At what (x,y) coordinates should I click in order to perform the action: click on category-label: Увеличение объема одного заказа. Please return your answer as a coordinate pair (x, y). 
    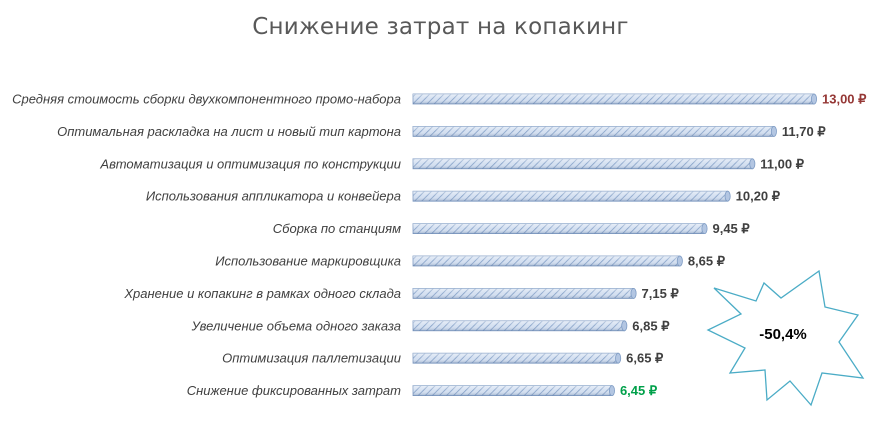
    Looking at the image, I should click on (296, 325).